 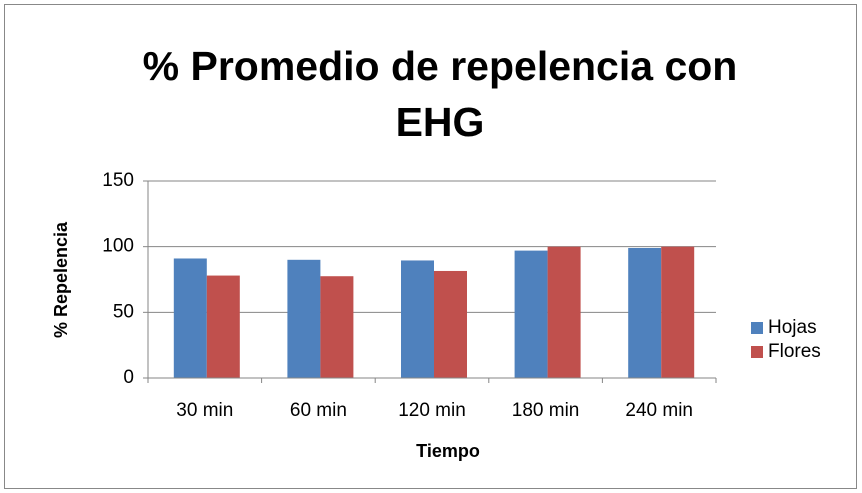 I want to click on x-tick-label: 60 min, so click(x=318, y=410).